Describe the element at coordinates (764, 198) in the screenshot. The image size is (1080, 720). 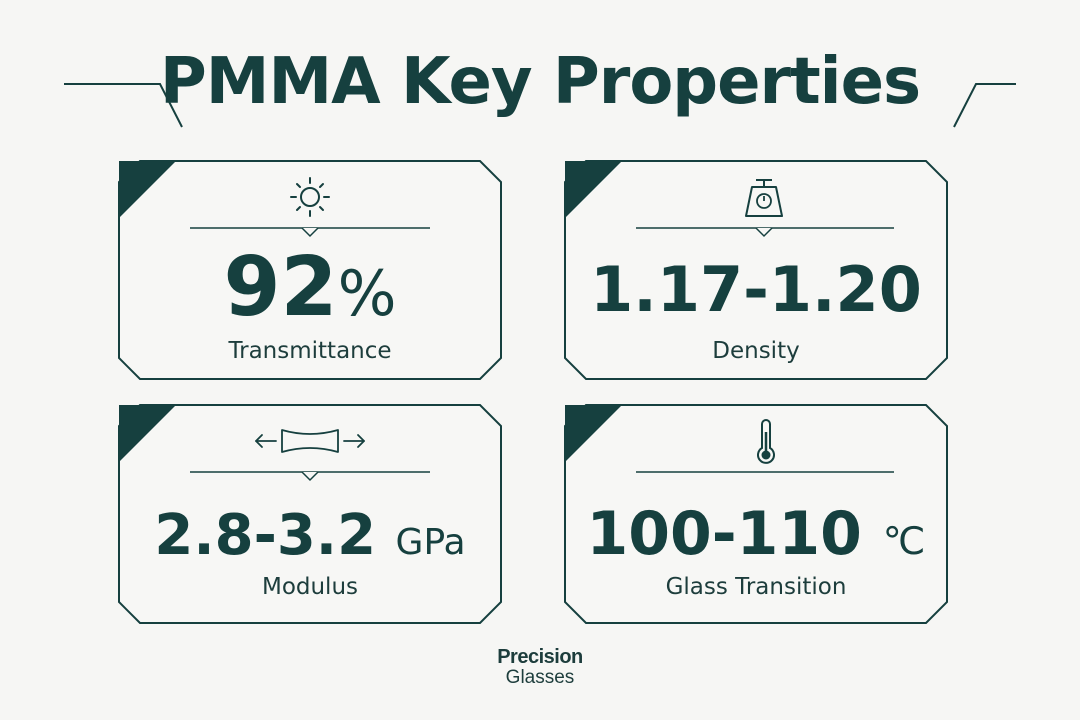
I see `scale-icon` at that location.